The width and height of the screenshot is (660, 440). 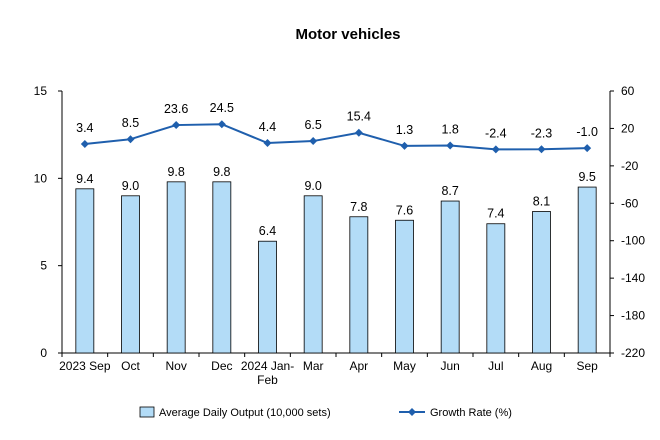 I want to click on x-axis-category-label: 2024 Jan-Feb, so click(x=267, y=373).